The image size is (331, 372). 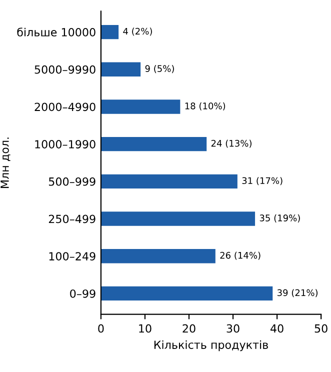 What do you see at coordinates (72, 219) in the screenshot?
I see `y-tick-label: 250–499` at bounding box center [72, 219].